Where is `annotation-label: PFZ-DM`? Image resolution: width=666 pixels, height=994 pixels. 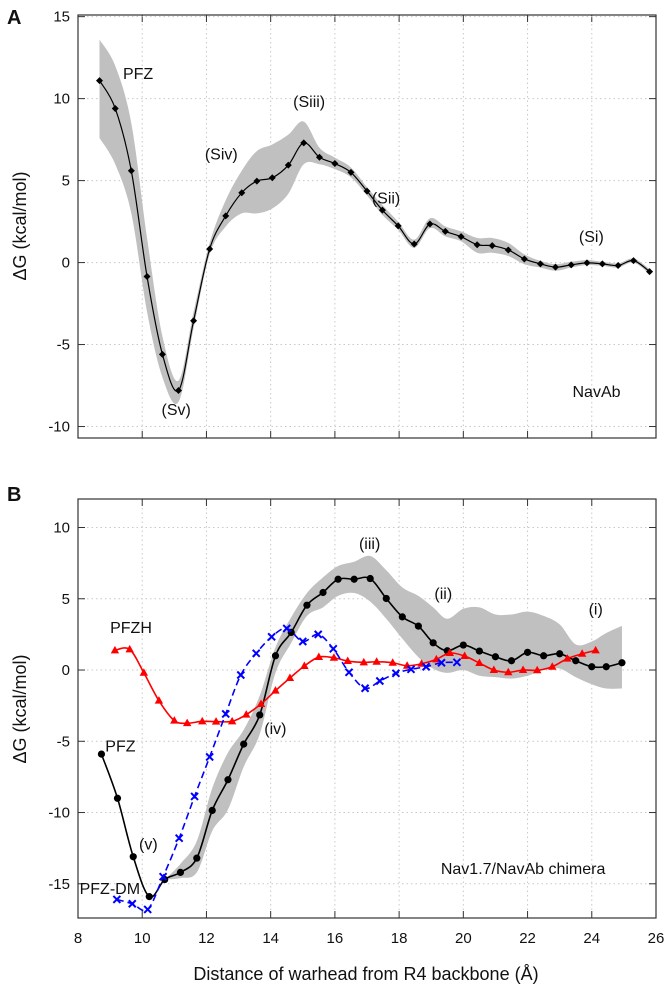
annotation-label: PFZ-DM is located at coordinates (110, 889).